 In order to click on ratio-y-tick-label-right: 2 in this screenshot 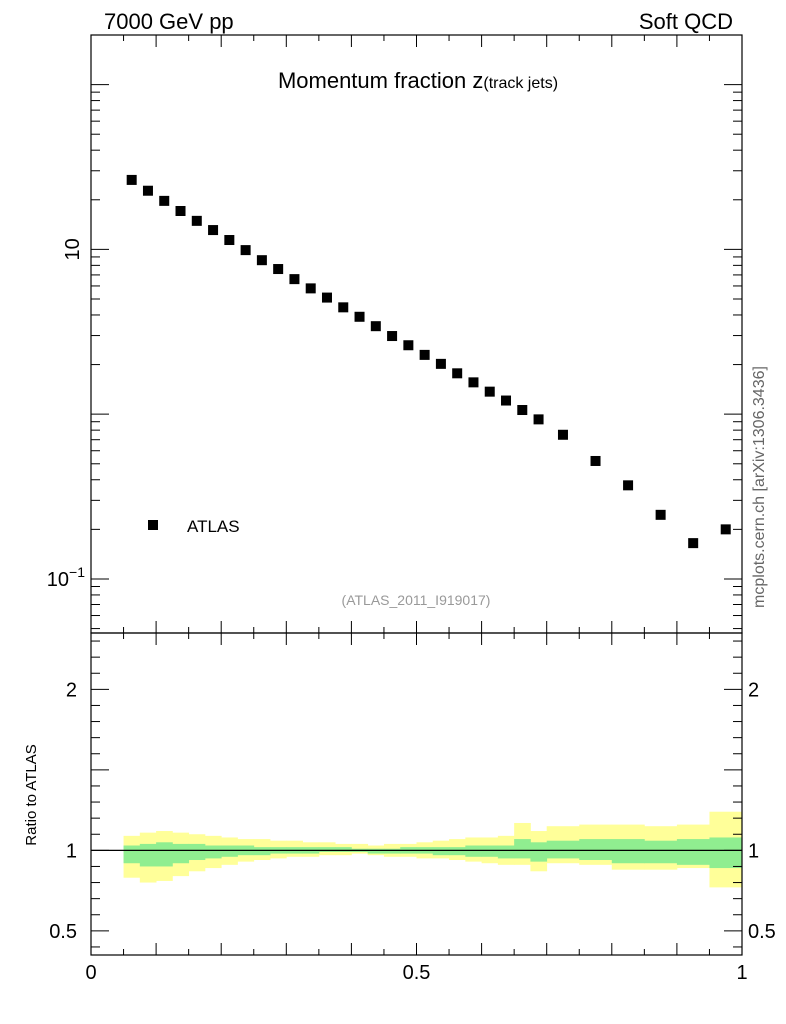, I will do `click(753, 690)`.